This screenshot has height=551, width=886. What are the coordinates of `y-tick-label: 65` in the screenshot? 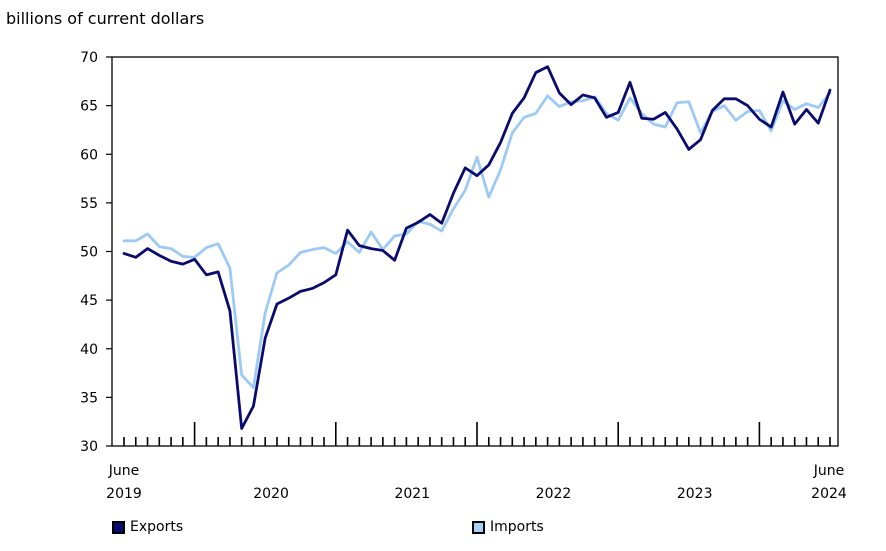 It's located at (89, 107).